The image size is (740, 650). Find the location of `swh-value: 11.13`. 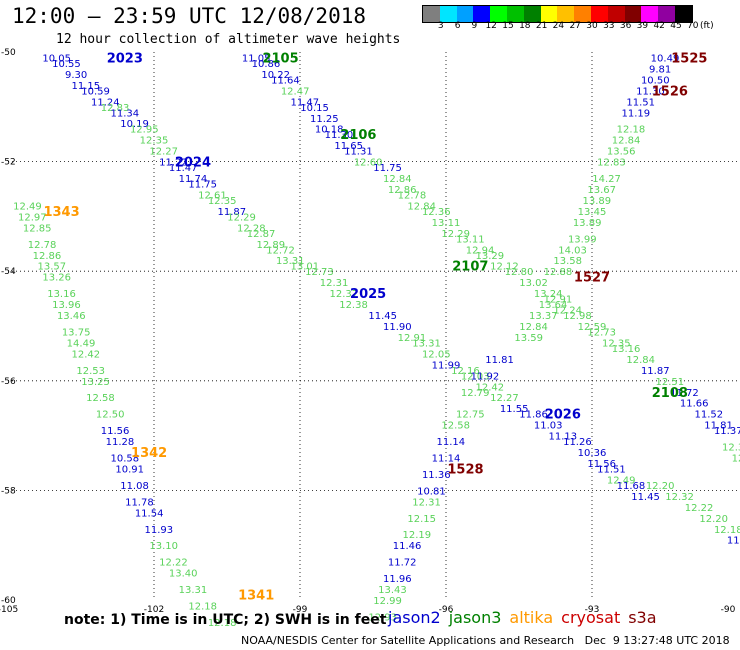

swh-value: 11.13 is located at coordinates (562, 437).